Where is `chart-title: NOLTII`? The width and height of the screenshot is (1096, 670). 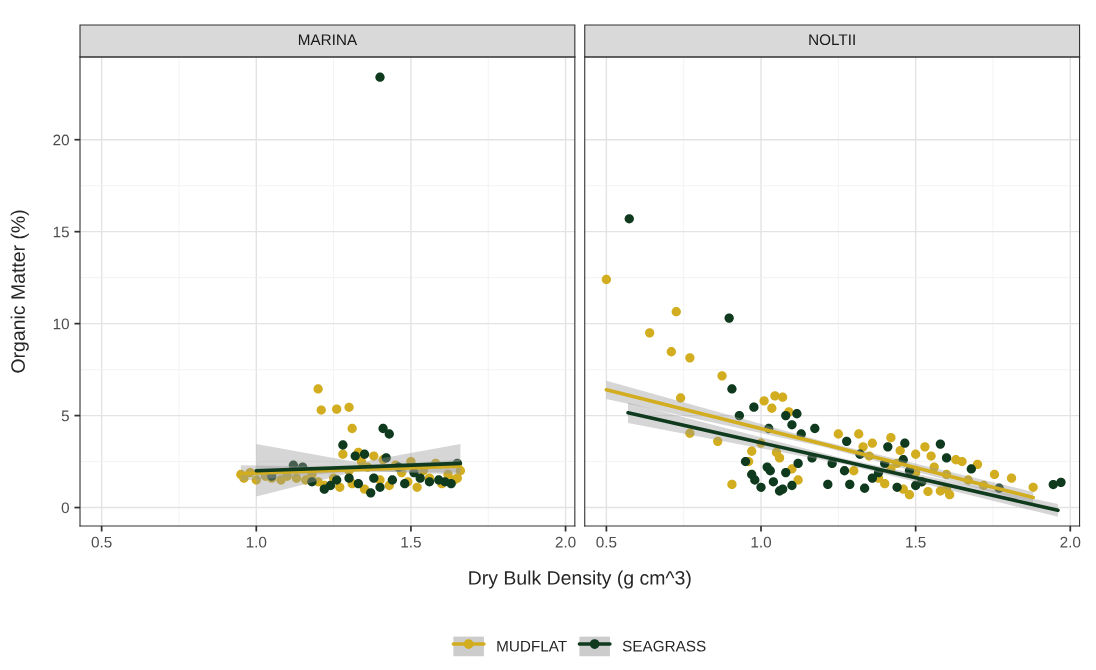 chart-title: NOLTII is located at coordinates (832, 40).